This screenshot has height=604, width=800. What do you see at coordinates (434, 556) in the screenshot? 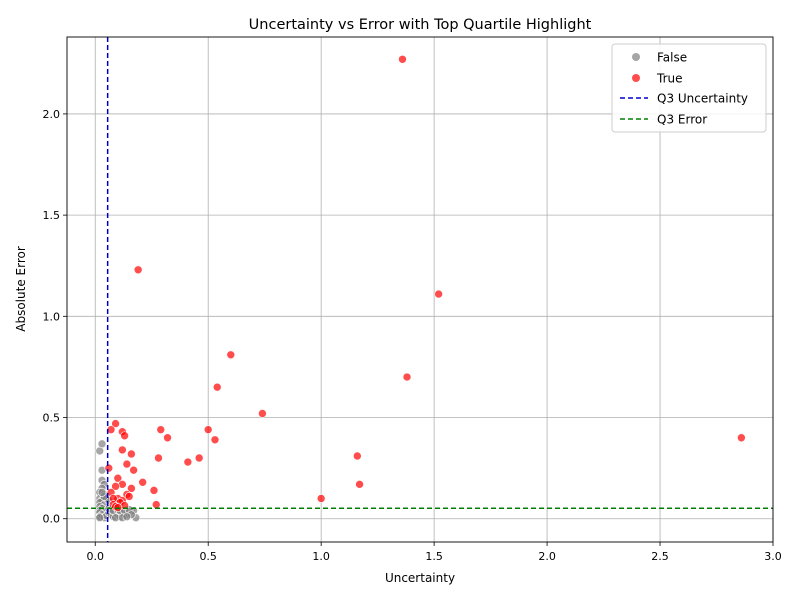
I see `x-tick-label: 1.5` at bounding box center [434, 556].